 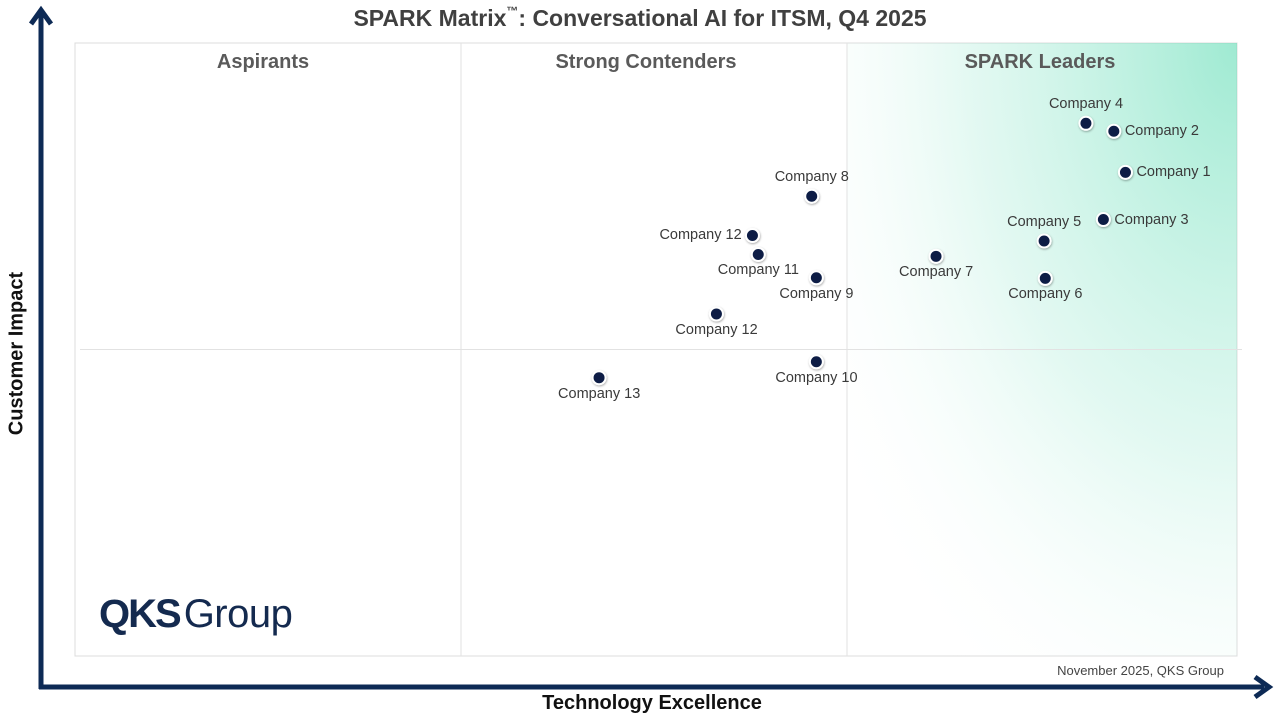 I want to click on data-point-label-12: Company 10, so click(x=816, y=377).